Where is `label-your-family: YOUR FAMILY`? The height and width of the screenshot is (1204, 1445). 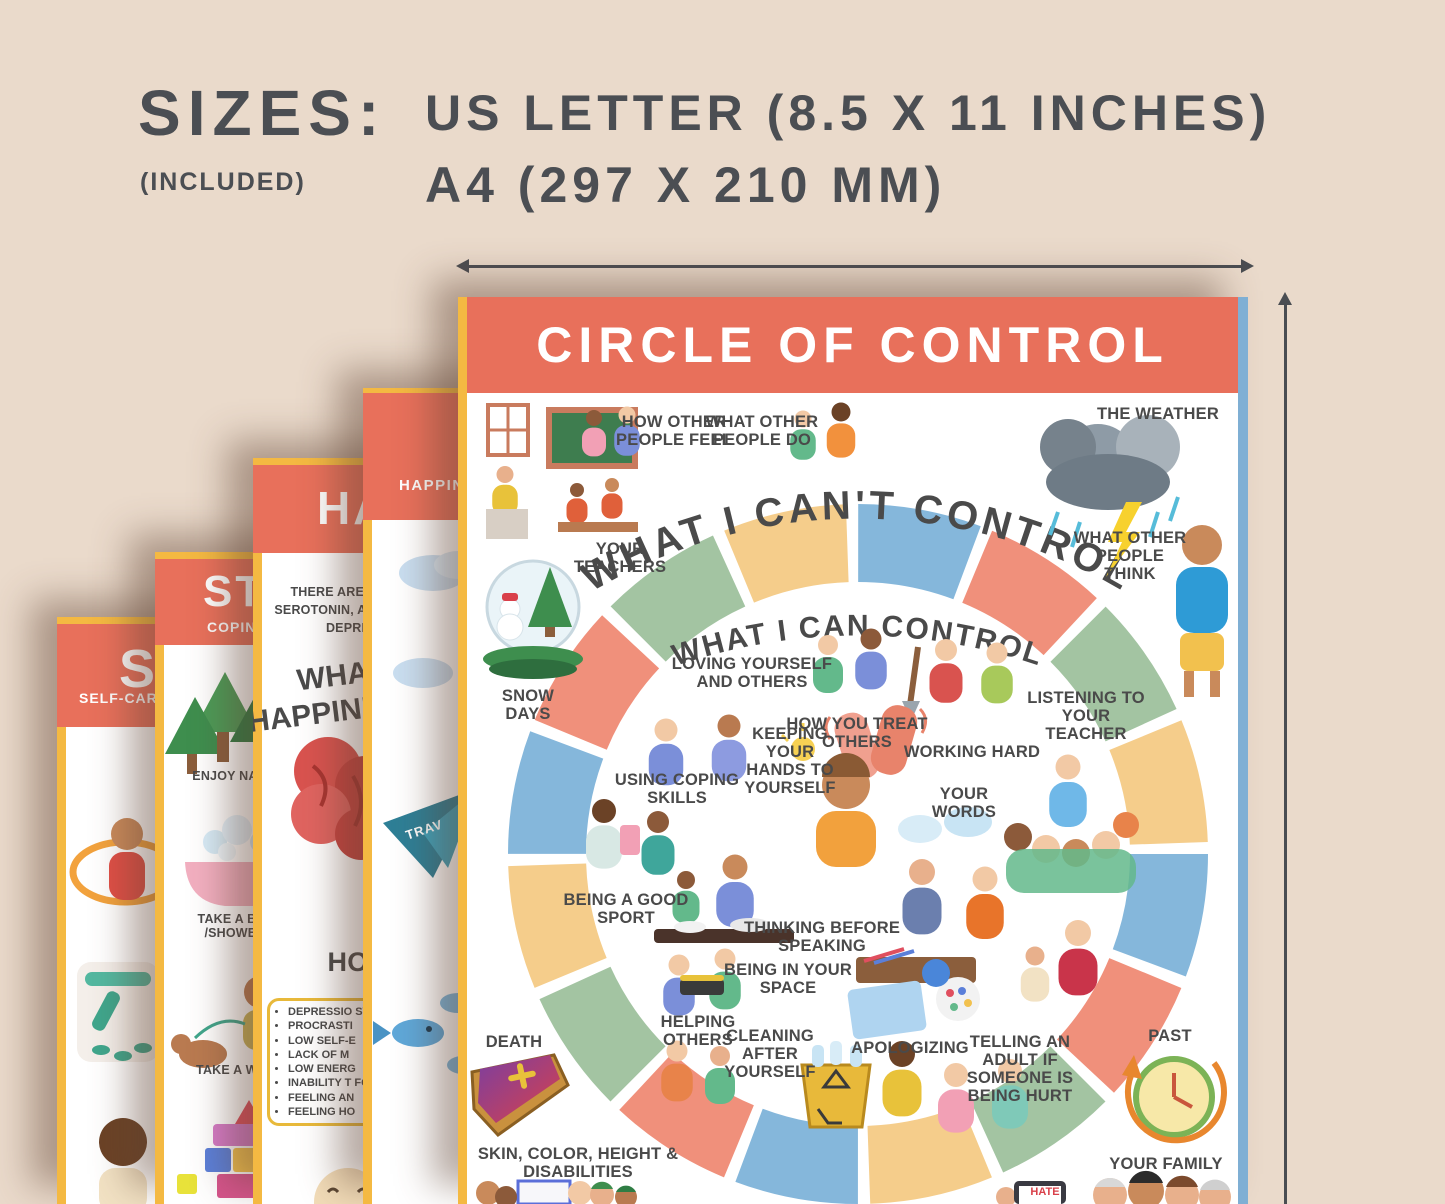 label-your-family: YOUR FAMILY is located at coordinates (1166, 1164).